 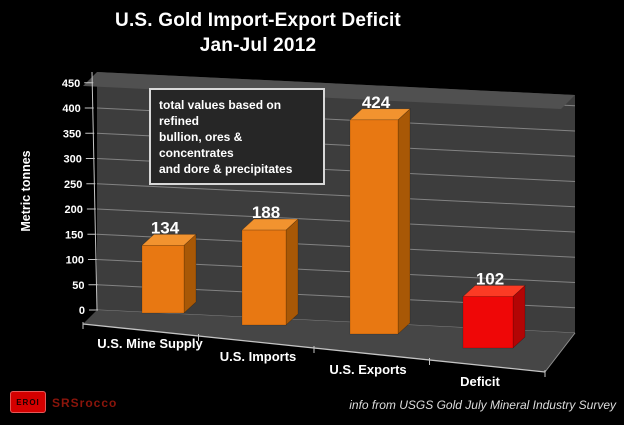 What do you see at coordinates (72, 160) in the screenshot?
I see `y-tick-label: 300` at bounding box center [72, 160].